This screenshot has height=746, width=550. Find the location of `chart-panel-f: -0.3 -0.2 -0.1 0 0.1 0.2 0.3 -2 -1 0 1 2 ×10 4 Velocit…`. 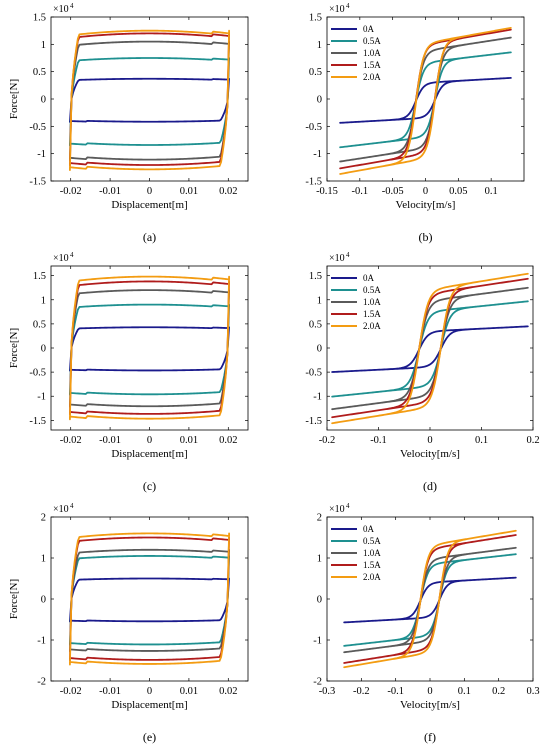

chart-panel-f: -0.3 -0.2 -0.1 0 0.1 0.2 0.3 -2 -1 0 1 2 ×10 4 Velocit… is located at coordinates (426, 623).